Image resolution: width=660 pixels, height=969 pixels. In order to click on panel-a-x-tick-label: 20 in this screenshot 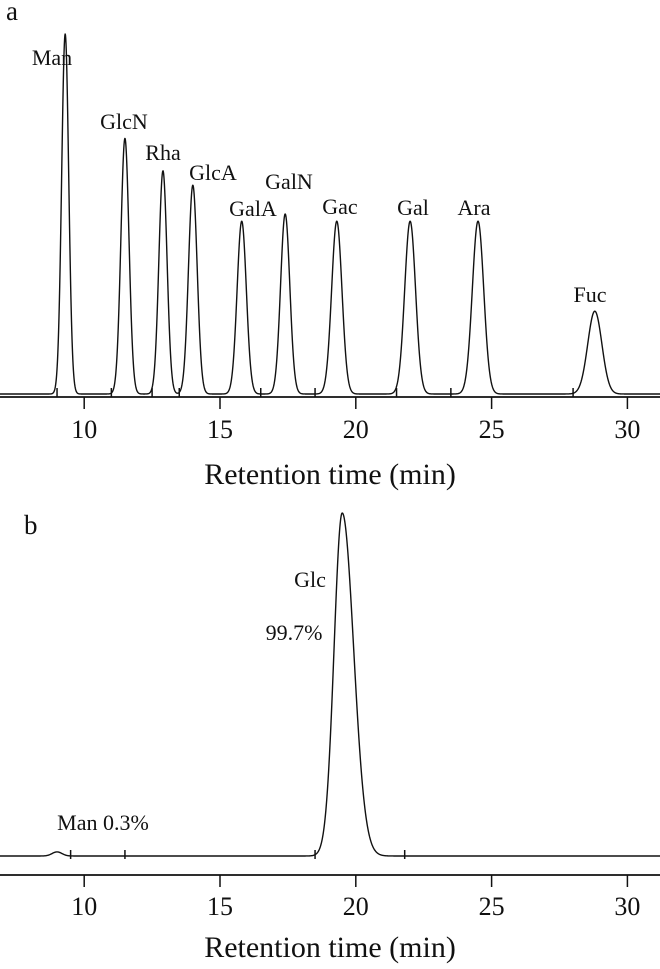, I will do `click(356, 429)`.